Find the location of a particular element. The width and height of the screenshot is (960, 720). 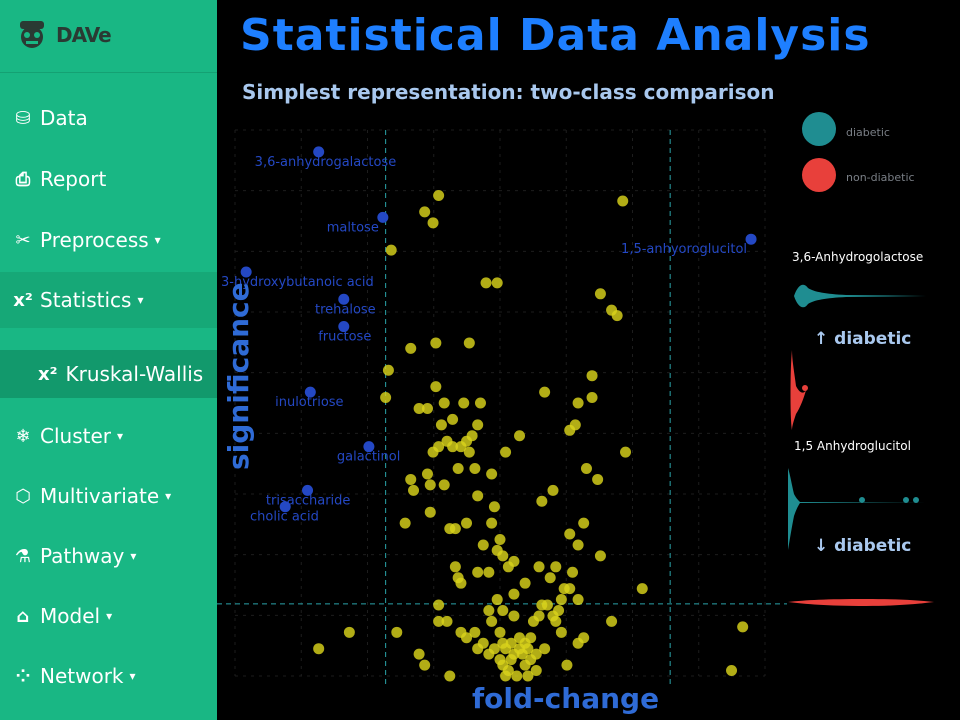

point-label: inulotriose is located at coordinates (309, 402).